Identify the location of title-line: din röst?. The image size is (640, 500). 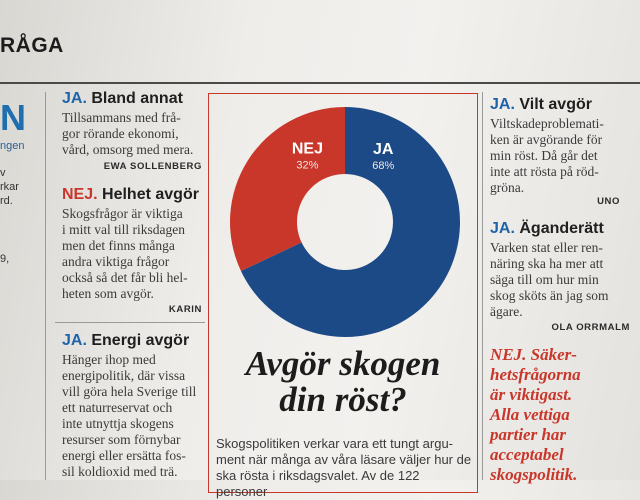
(343, 399).